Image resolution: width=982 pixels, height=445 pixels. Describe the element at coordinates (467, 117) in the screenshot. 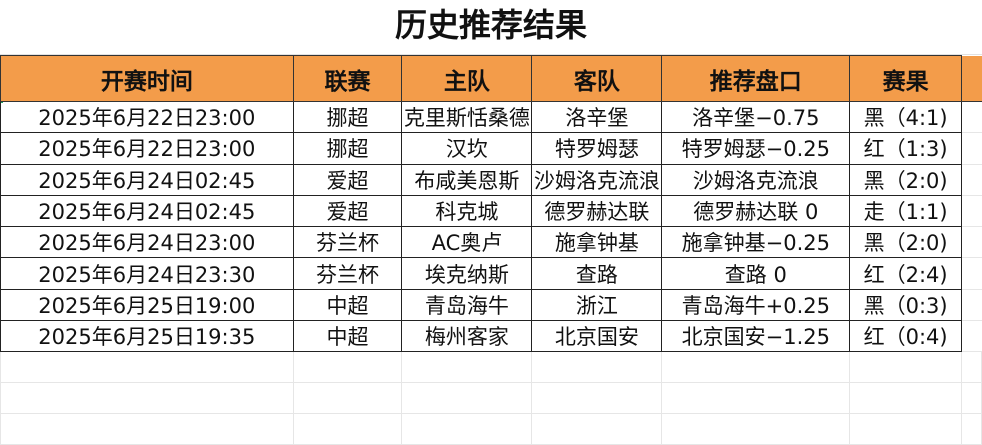

I see `cell-home: 克里斯恬桑德` at that location.